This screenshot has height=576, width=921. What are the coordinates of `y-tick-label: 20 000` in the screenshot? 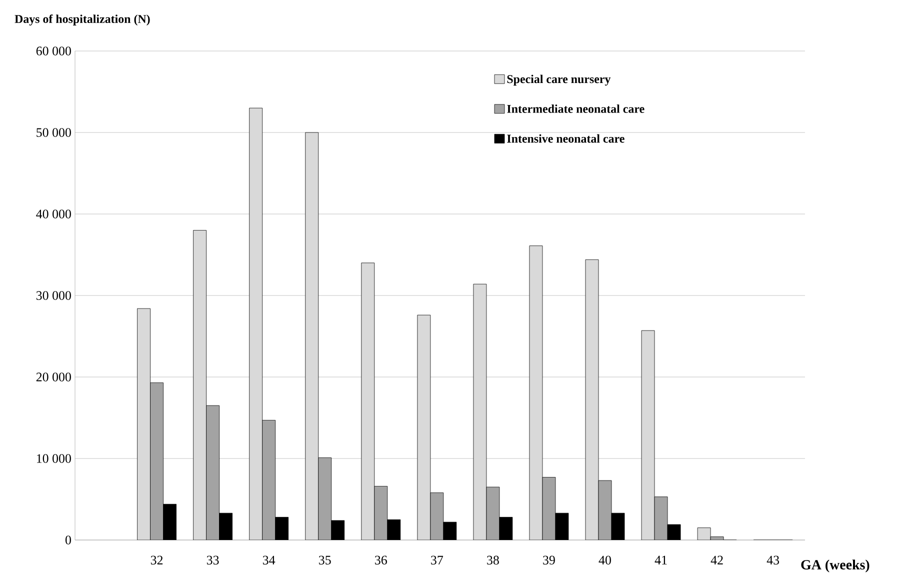 It's located at (53, 377).